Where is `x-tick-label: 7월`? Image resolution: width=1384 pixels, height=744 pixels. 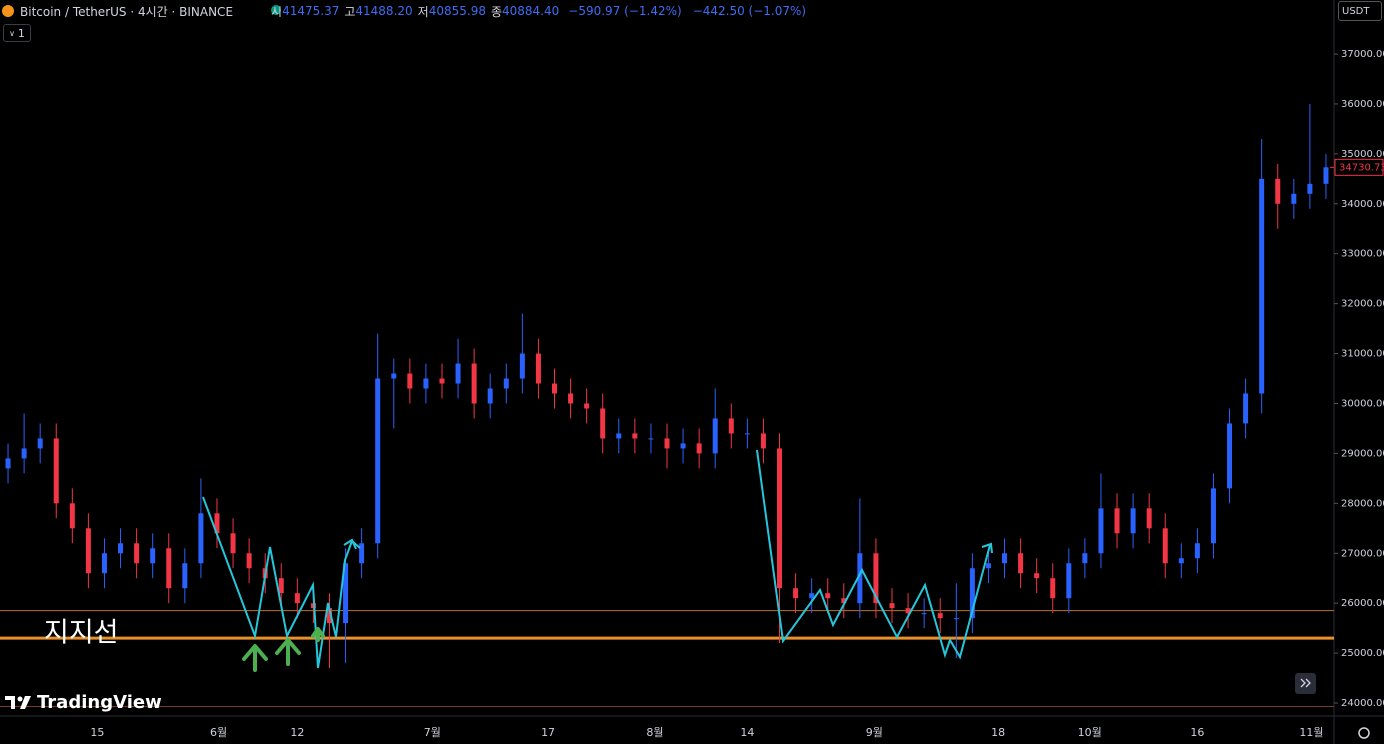 x-tick-label: 7월 is located at coordinates (432, 732).